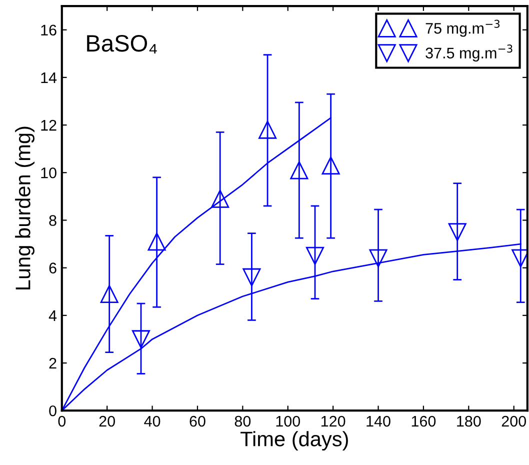  What do you see at coordinates (52, 410) in the screenshot?
I see `y-tick-label: 0` at bounding box center [52, 410].